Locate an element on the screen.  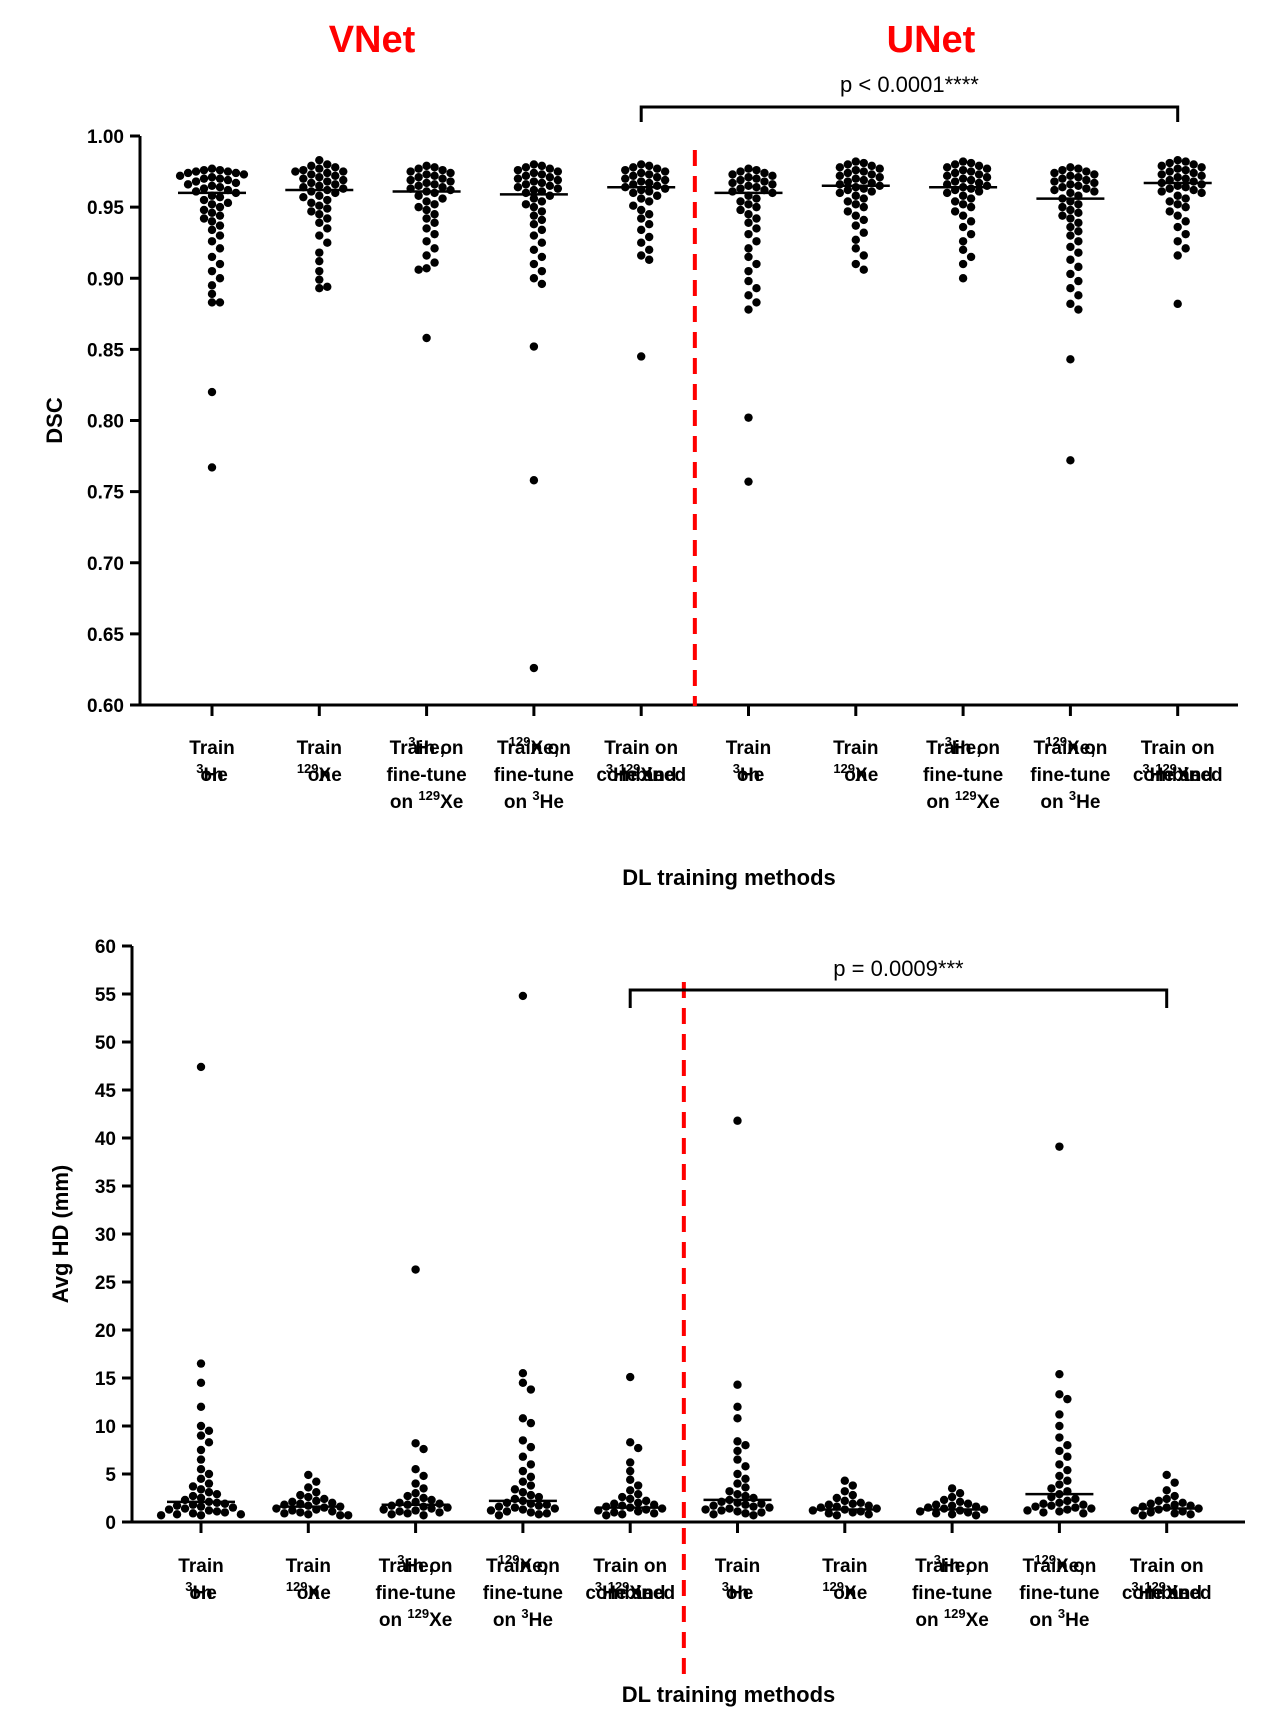
heading-vnet: VNet is located at coordinates (372, 40).